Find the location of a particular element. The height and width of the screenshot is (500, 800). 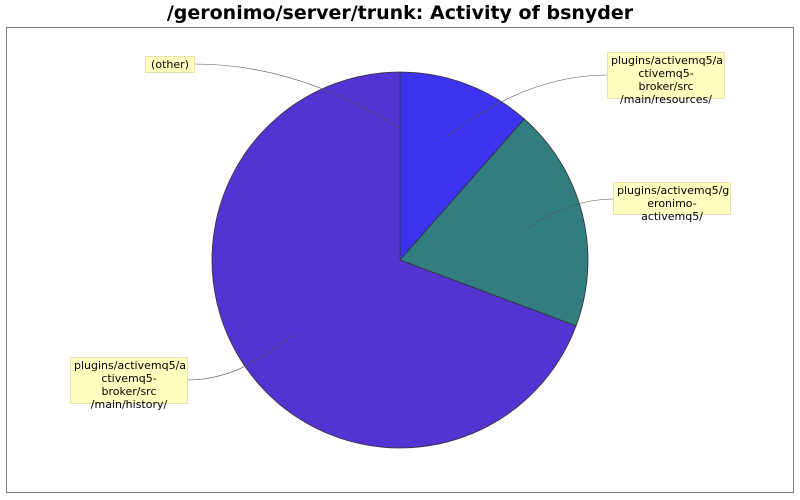

connector-geronimo-activemq5 is located at coordinates (570, 213).